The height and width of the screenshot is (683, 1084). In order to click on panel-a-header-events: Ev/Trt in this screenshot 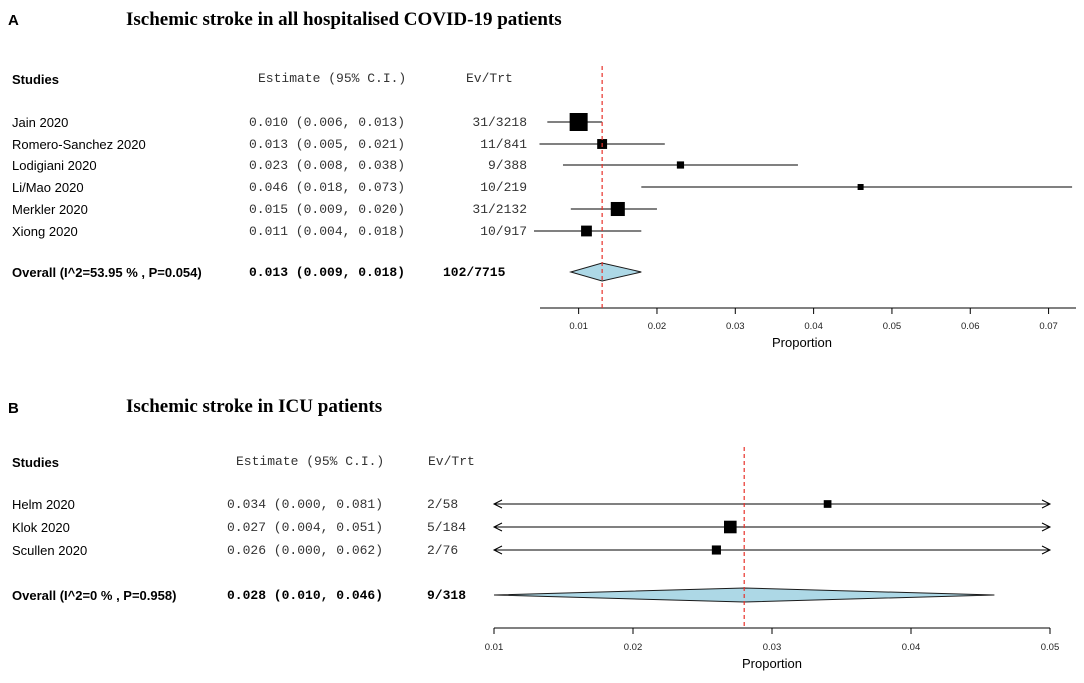, I will do `click(489, 78)`.